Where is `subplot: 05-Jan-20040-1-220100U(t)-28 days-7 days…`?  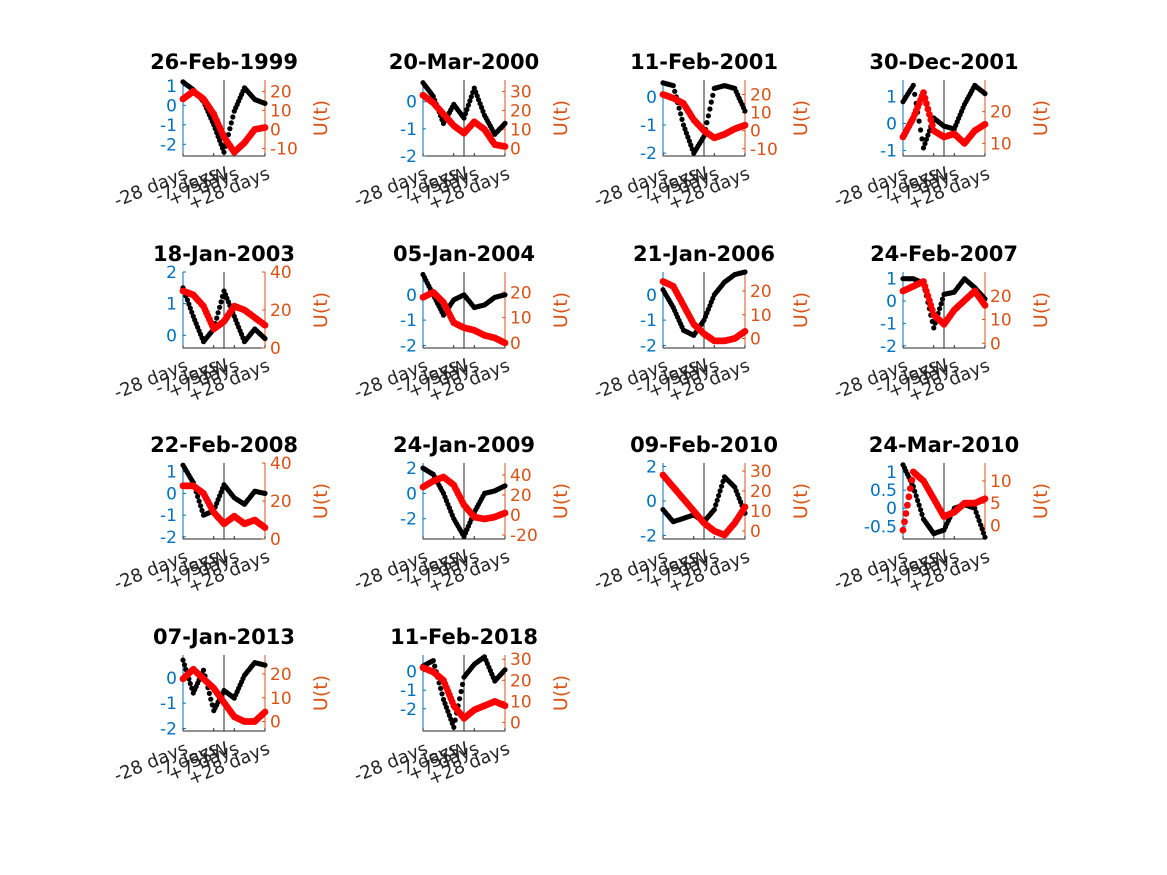
subplot: 05-Jan-20040-1-220100U(t)-28 days-7 days… is located at coordinates (461, 324).